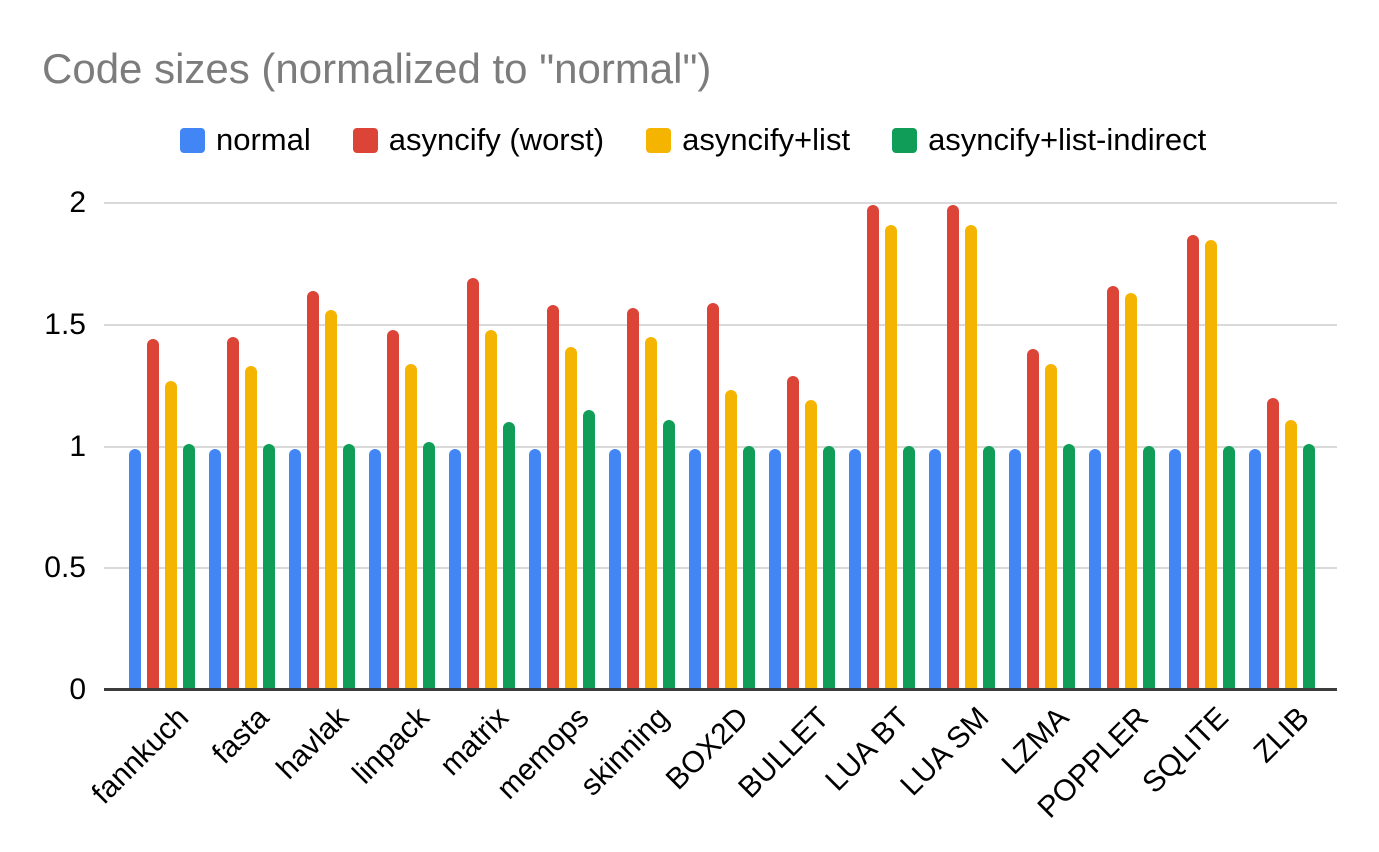 The height and width of the screenshot is (852, 1379). I want to click on x-axis-label: linpack, so click(390, 746).